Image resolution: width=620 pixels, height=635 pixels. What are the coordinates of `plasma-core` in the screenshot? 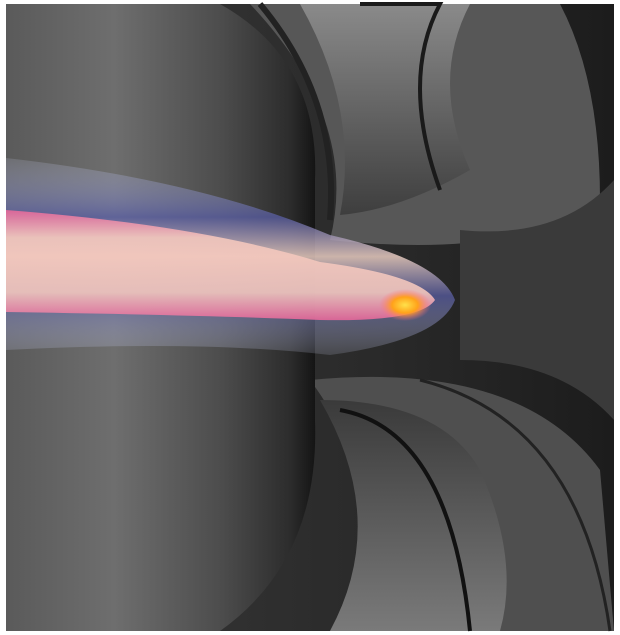 It's located at (220, 265).